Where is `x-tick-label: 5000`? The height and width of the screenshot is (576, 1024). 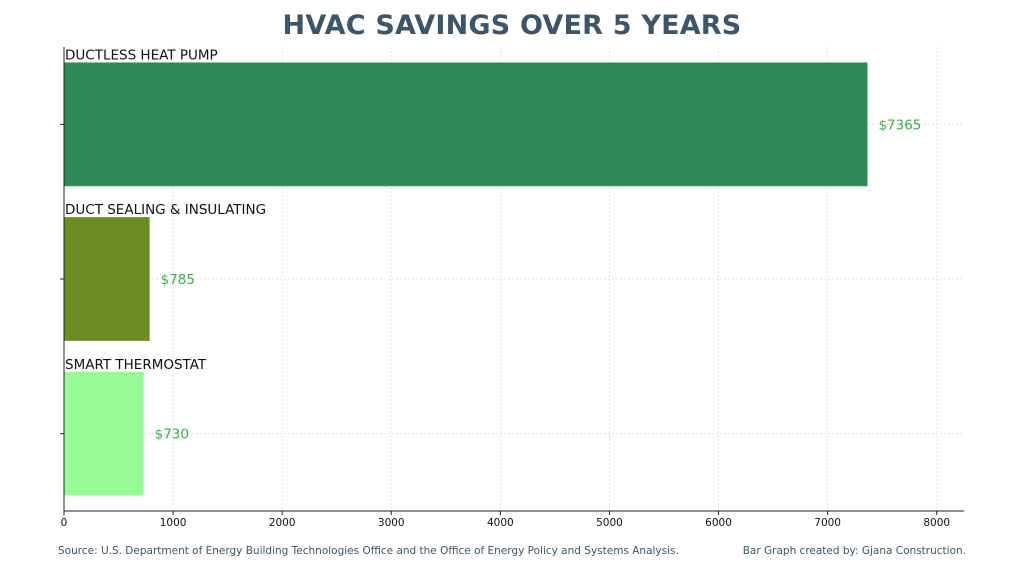
x-tick-label: 5000 is located at coordinates (609, 523).